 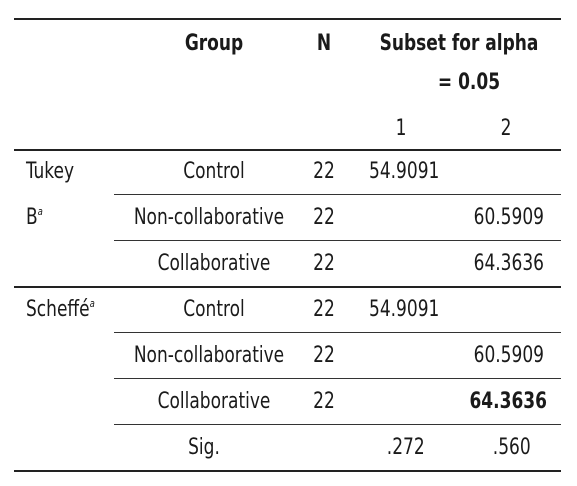 What do you see at coordinates (508, 355) in the screenshot?
I see `scheffe-row2-s2: 60.5909` at bounding box center [508, 355].